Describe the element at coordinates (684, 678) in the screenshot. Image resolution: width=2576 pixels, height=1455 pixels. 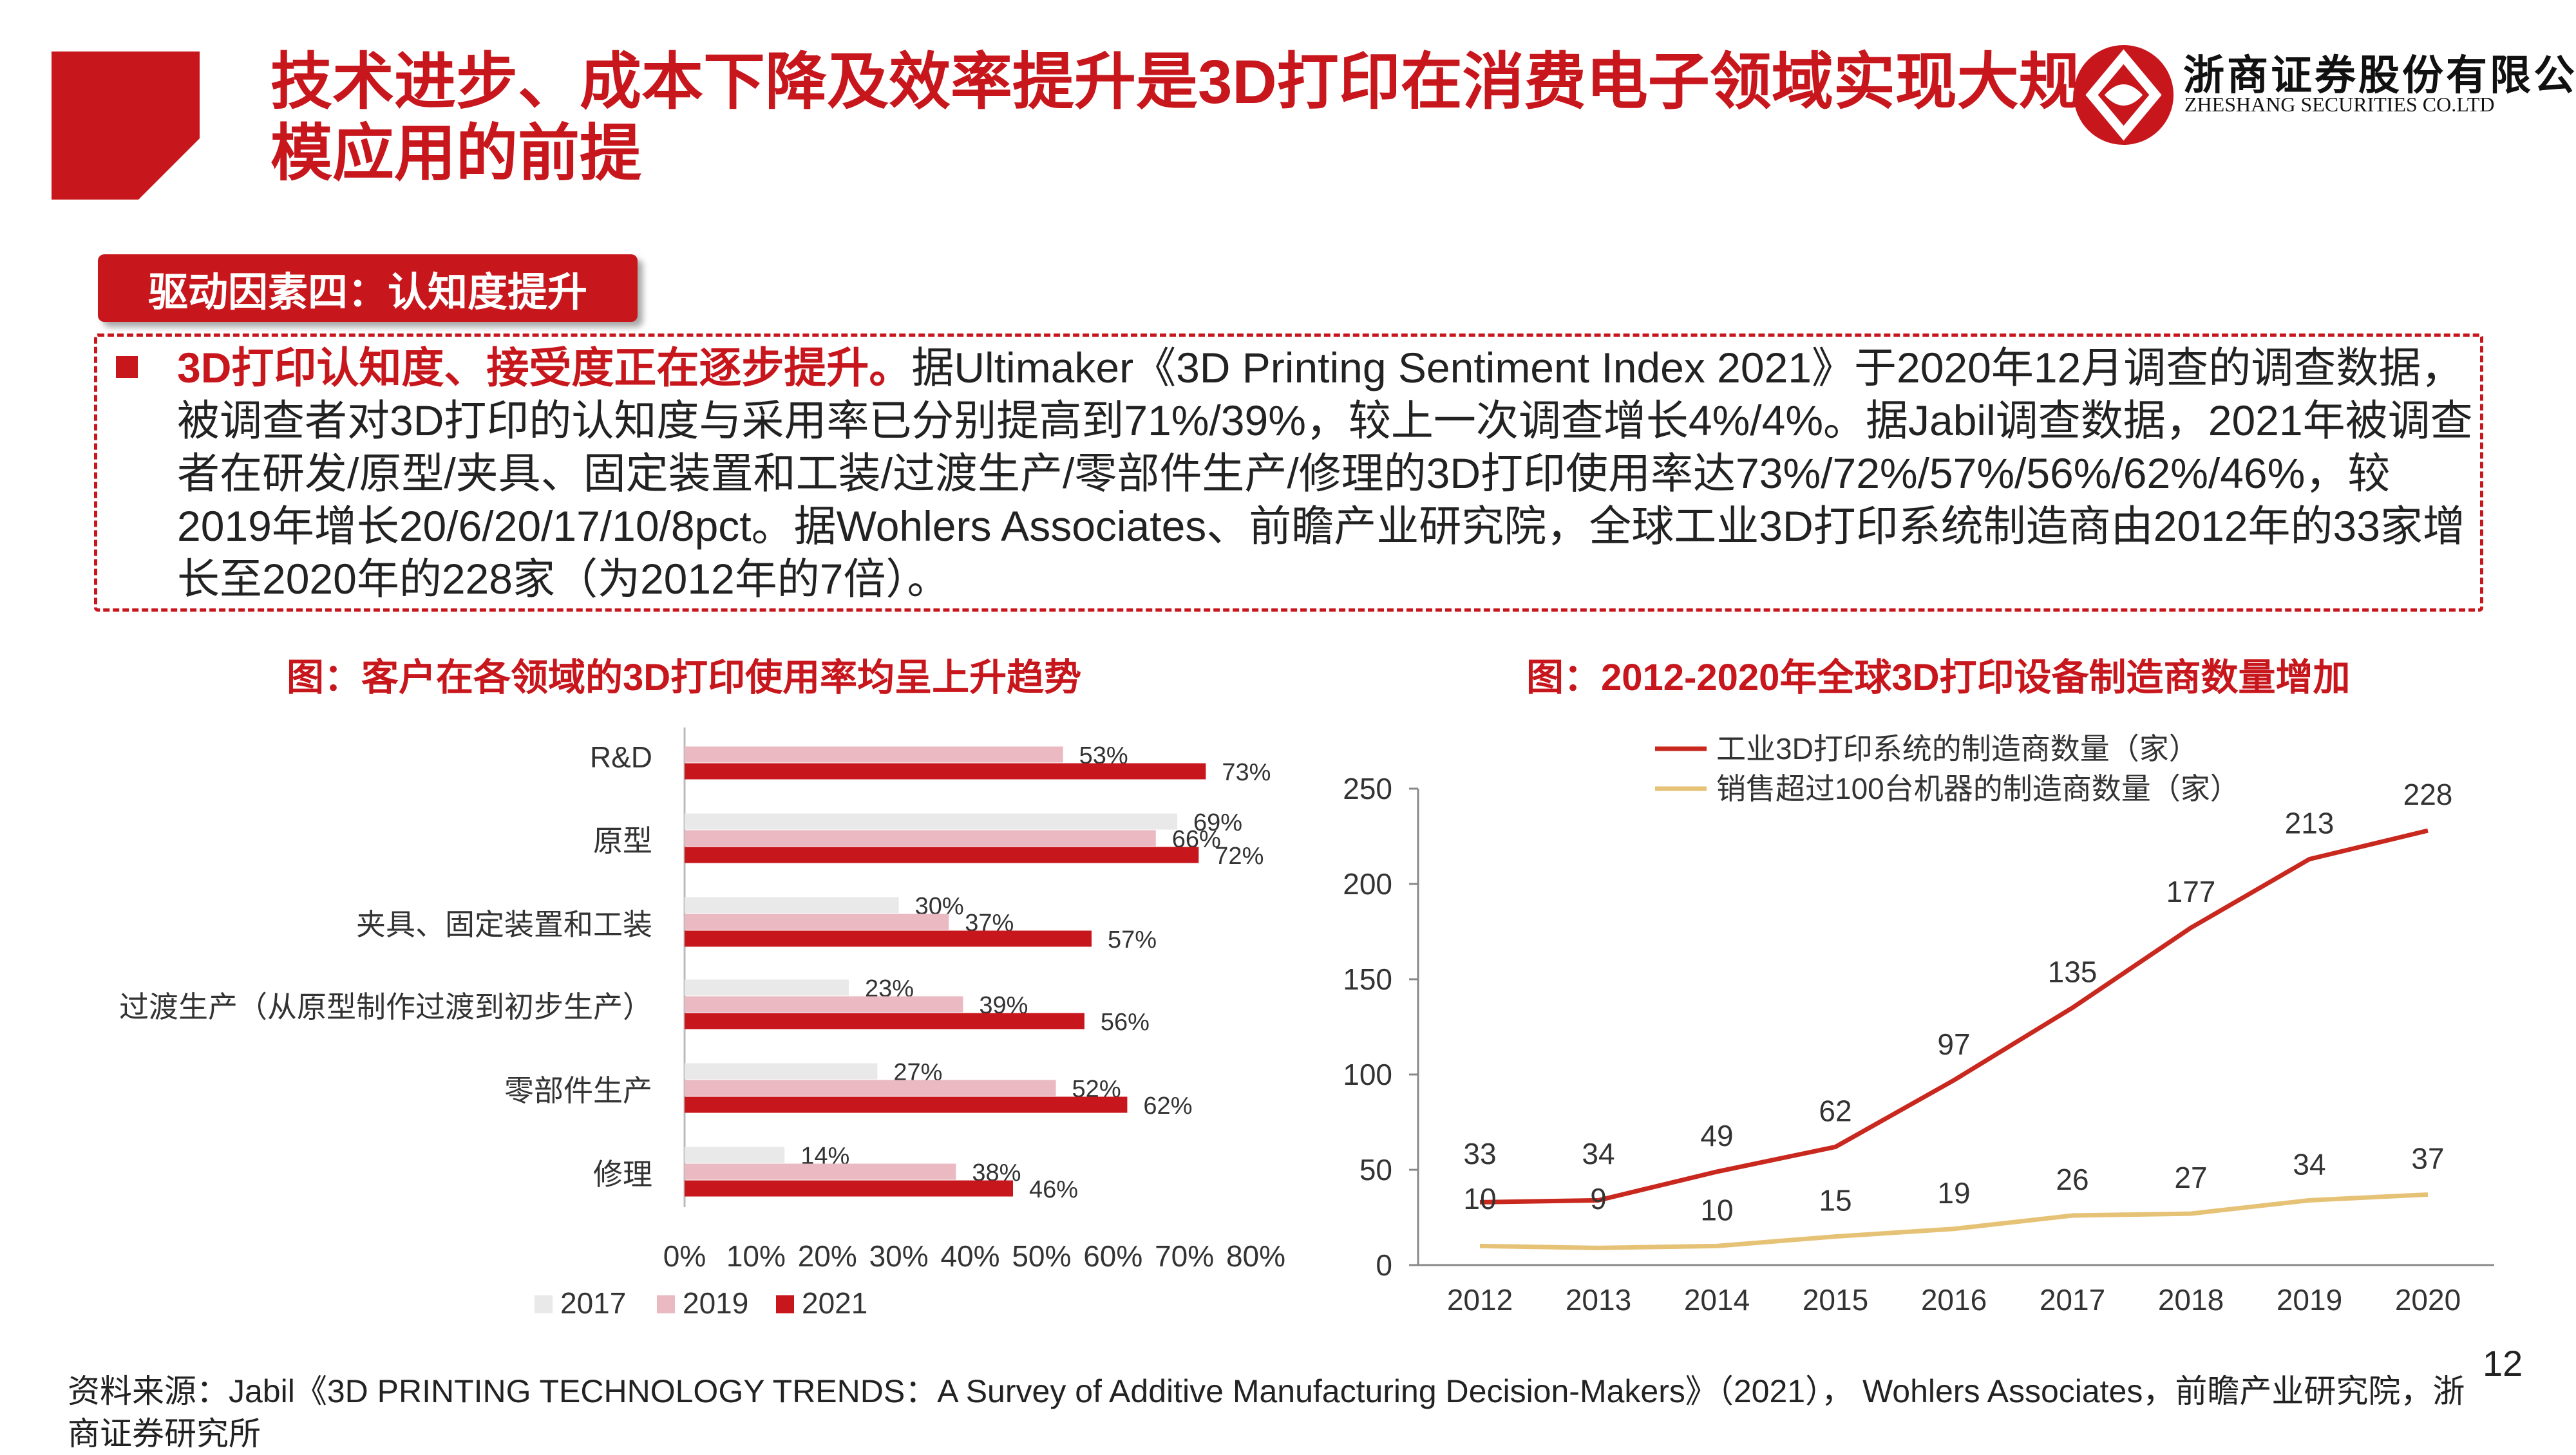
I see `bar-chart-caption: 图：客户在各领域的3D打印使用率均呈上升趋势` at that location.